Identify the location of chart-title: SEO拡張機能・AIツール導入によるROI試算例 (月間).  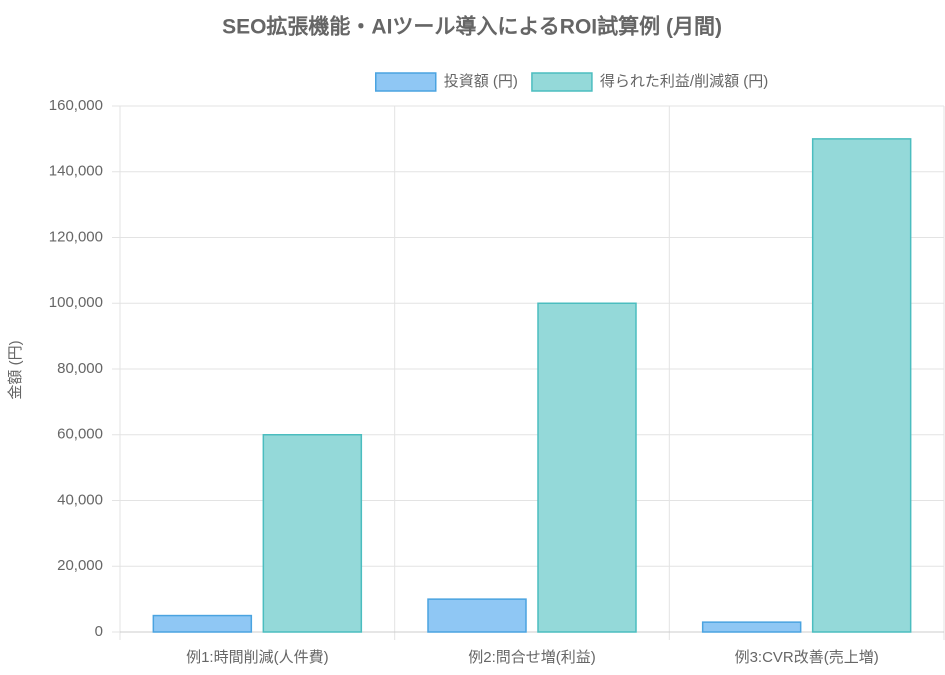
(472, 27).